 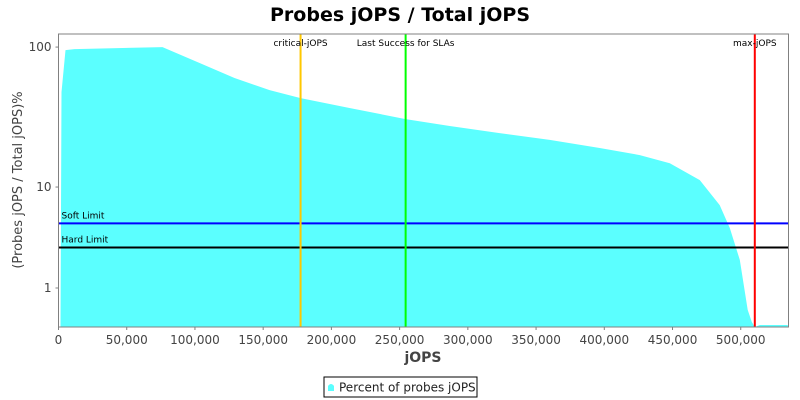 I want to click on y-axis-label: (Probes jOPS / Total jOPS)%, so click(x=18, y=179).